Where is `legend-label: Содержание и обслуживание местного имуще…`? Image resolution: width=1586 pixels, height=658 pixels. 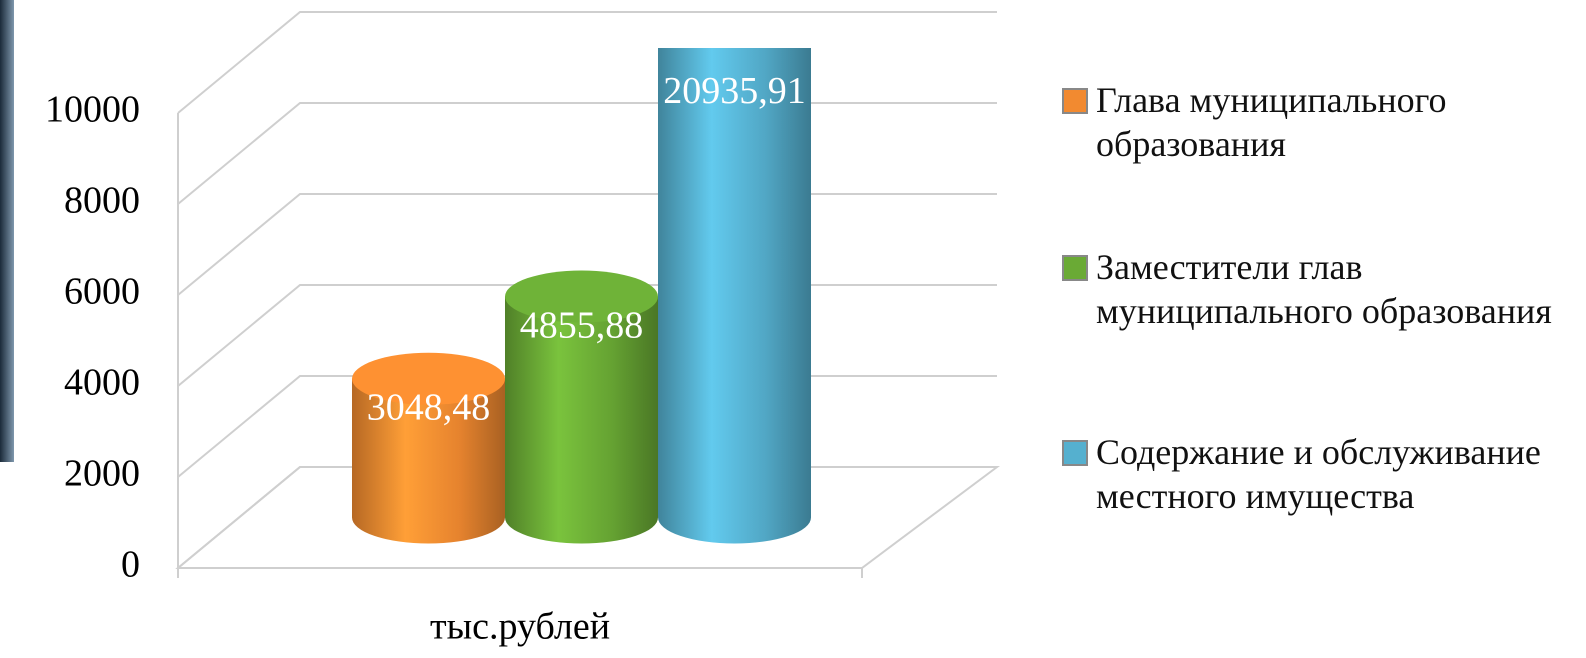 legend-label: Содержание и обслуживание местного имуще… is located at coordinates (1318, 474).